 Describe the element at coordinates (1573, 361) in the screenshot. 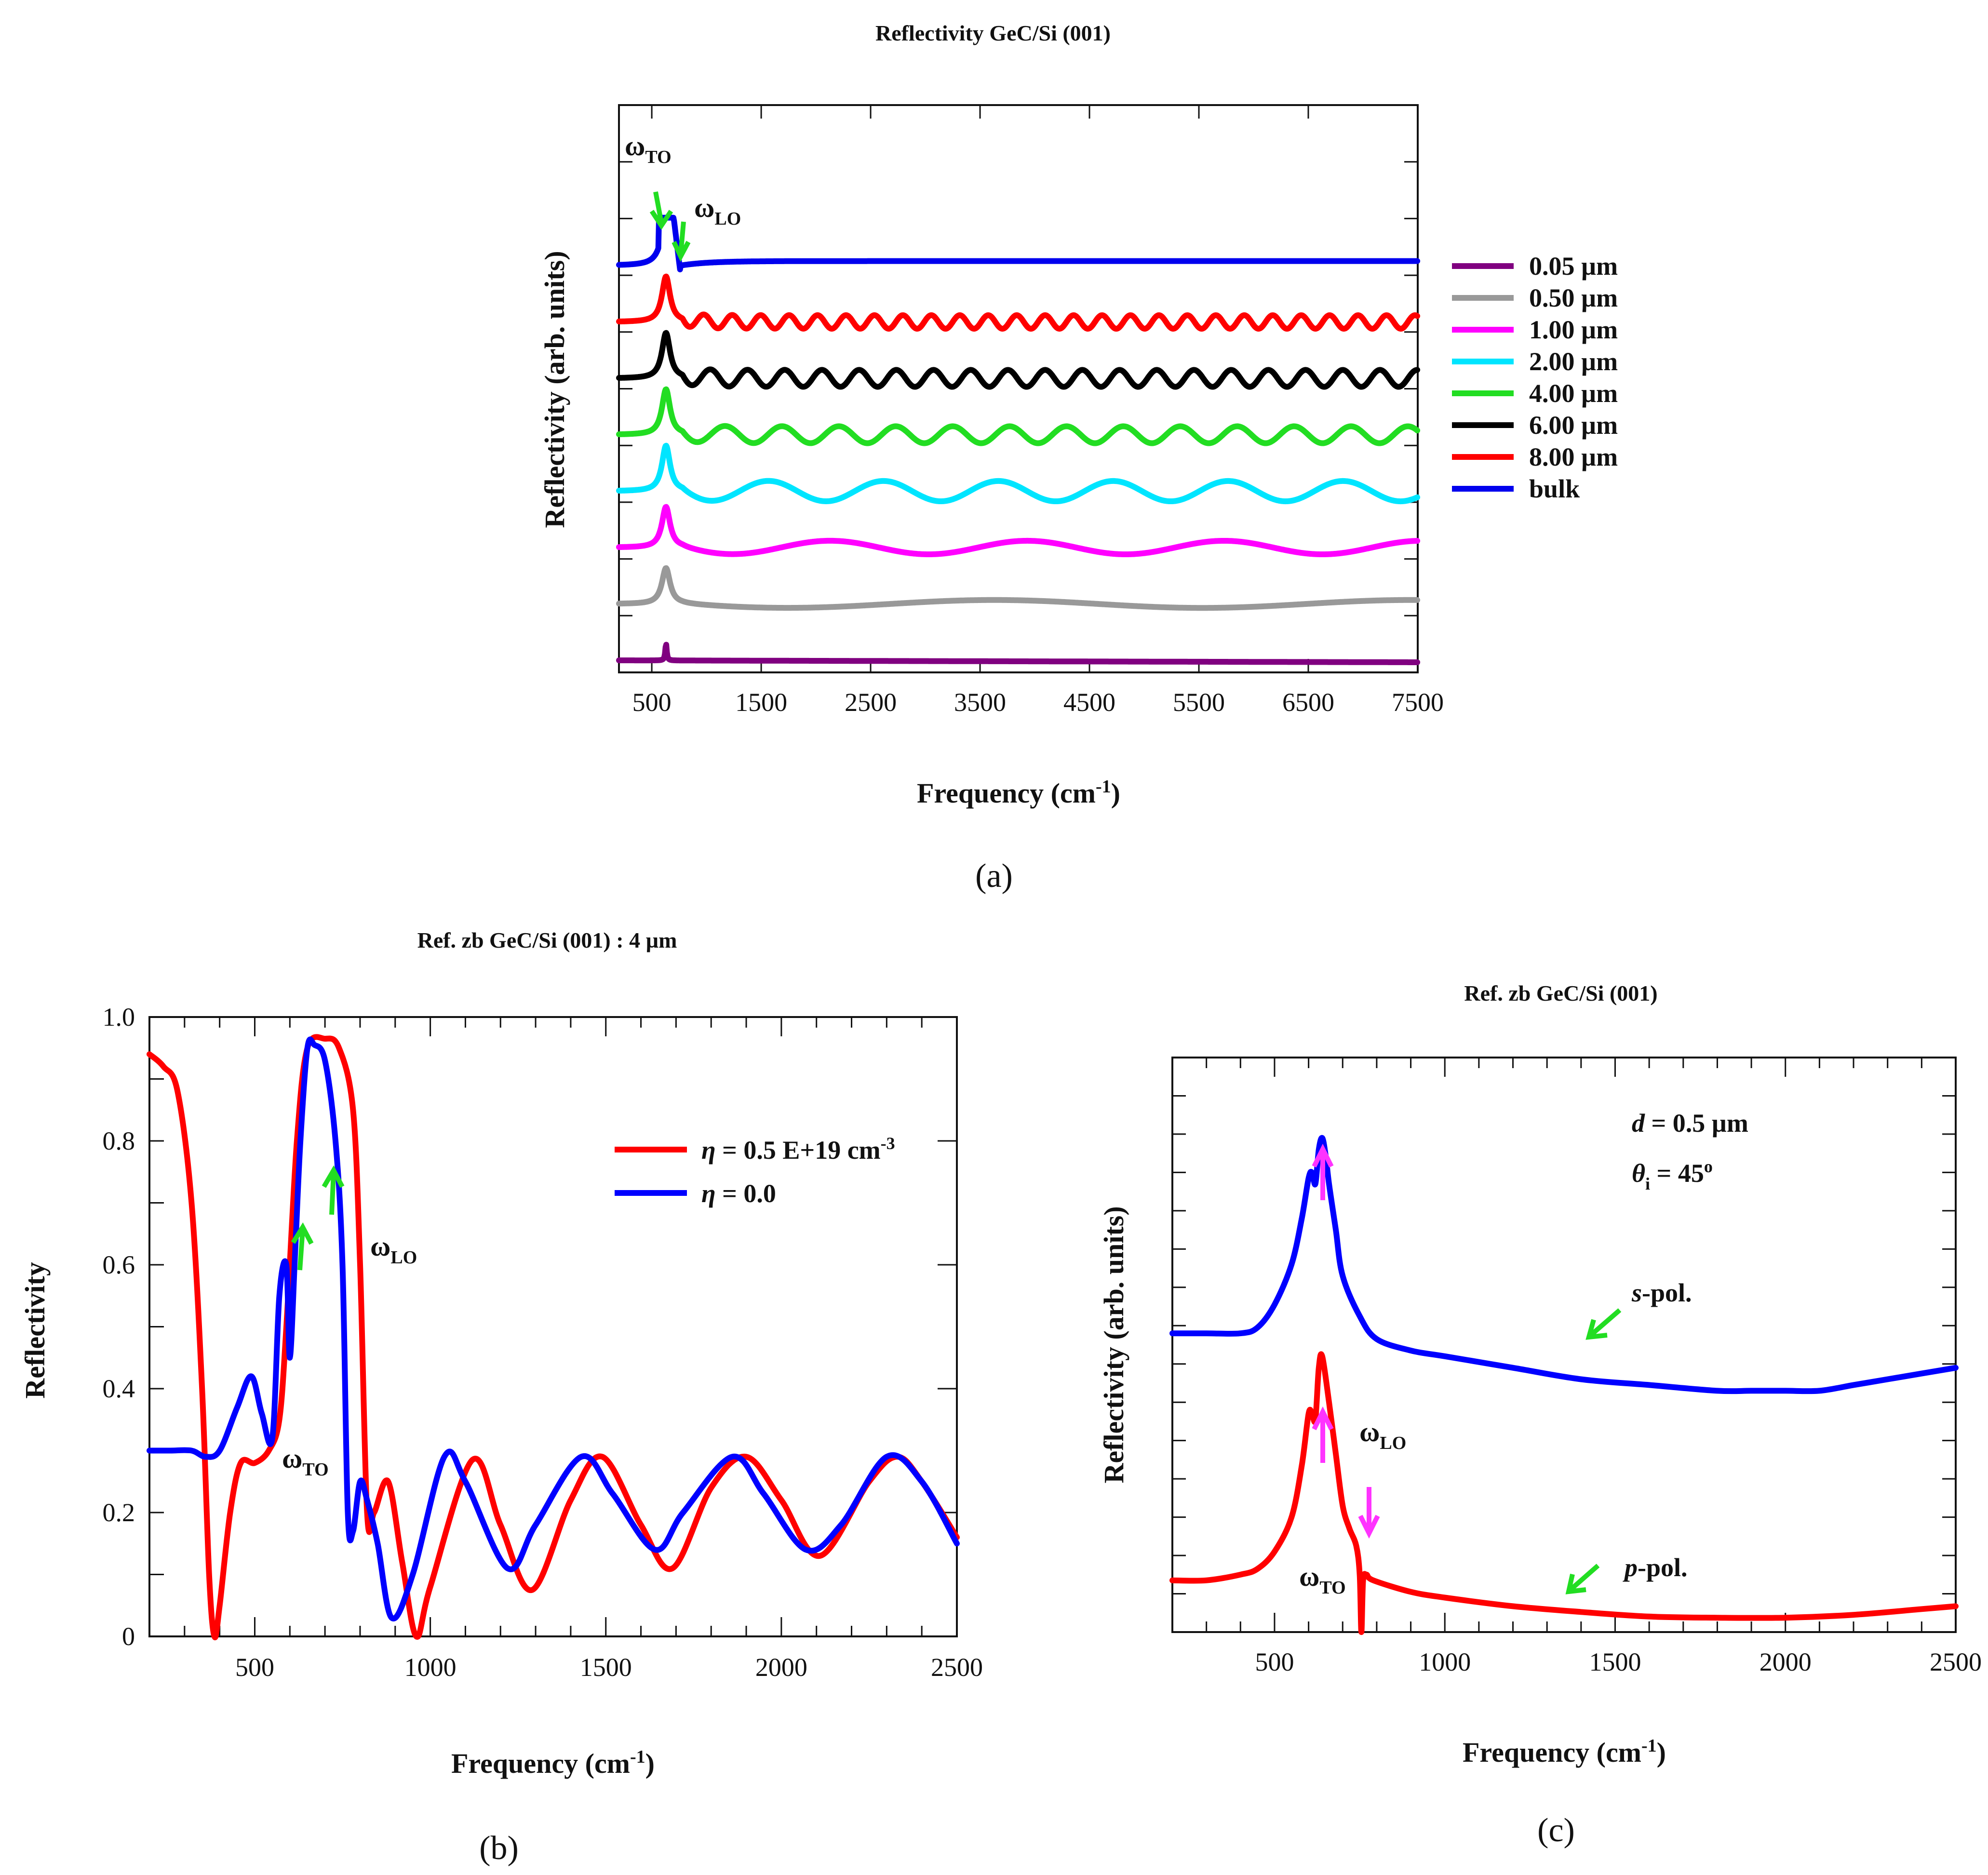

I see `panel-a-legend-label-2-00-m: 2.00 µm` at that location.